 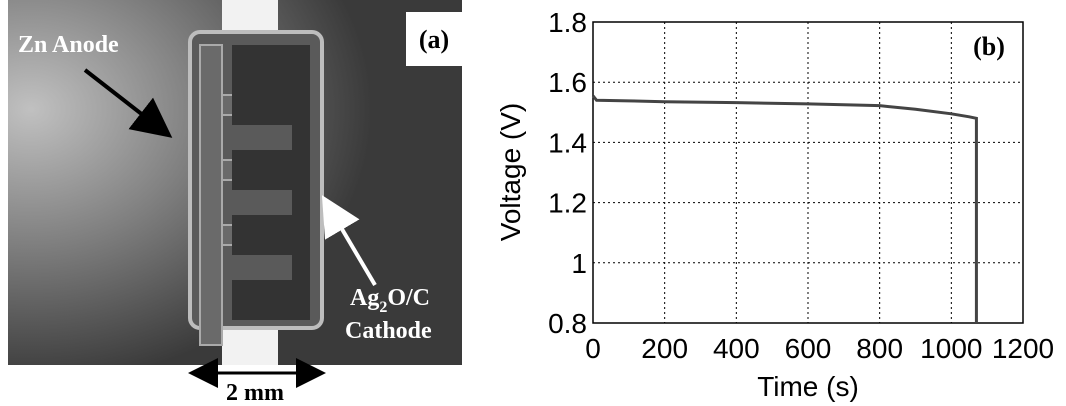 What do you see at coordinates (271, 182) in the screenshot?
I see `cathode-comb` at bounding box center [271, 182].